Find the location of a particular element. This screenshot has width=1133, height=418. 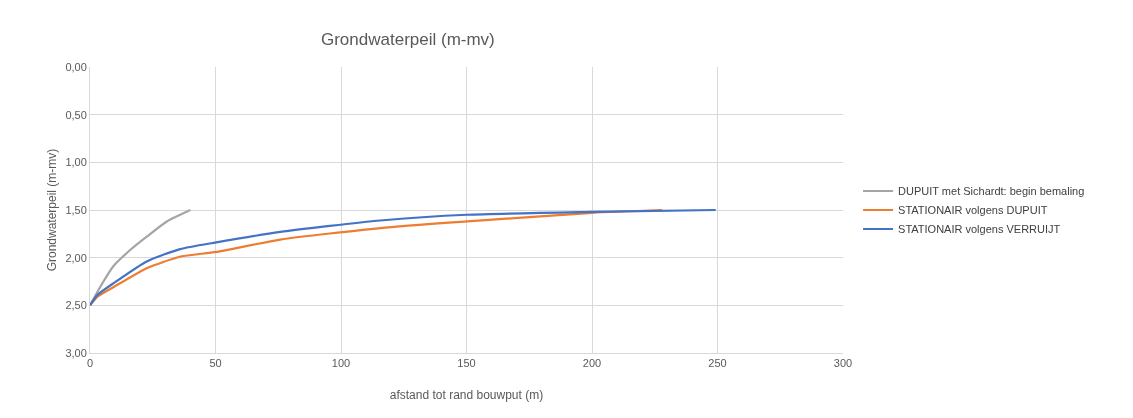

x-tick-label: 250 is located at coordinates (717, 363).